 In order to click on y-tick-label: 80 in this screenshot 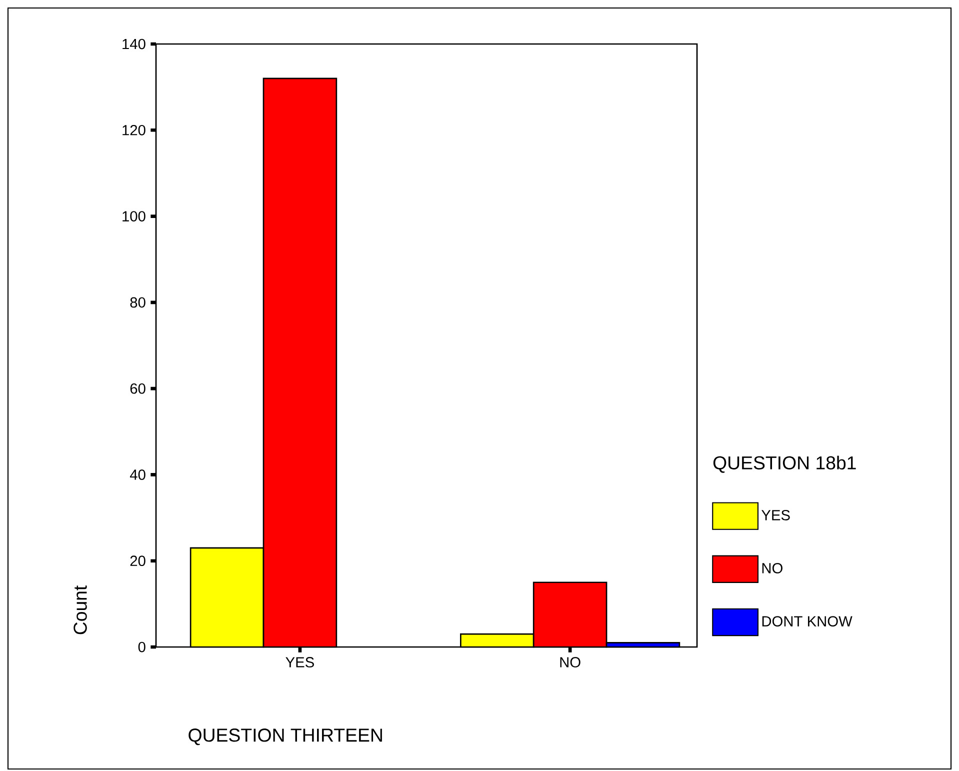, I will do `click(138, 302)`.